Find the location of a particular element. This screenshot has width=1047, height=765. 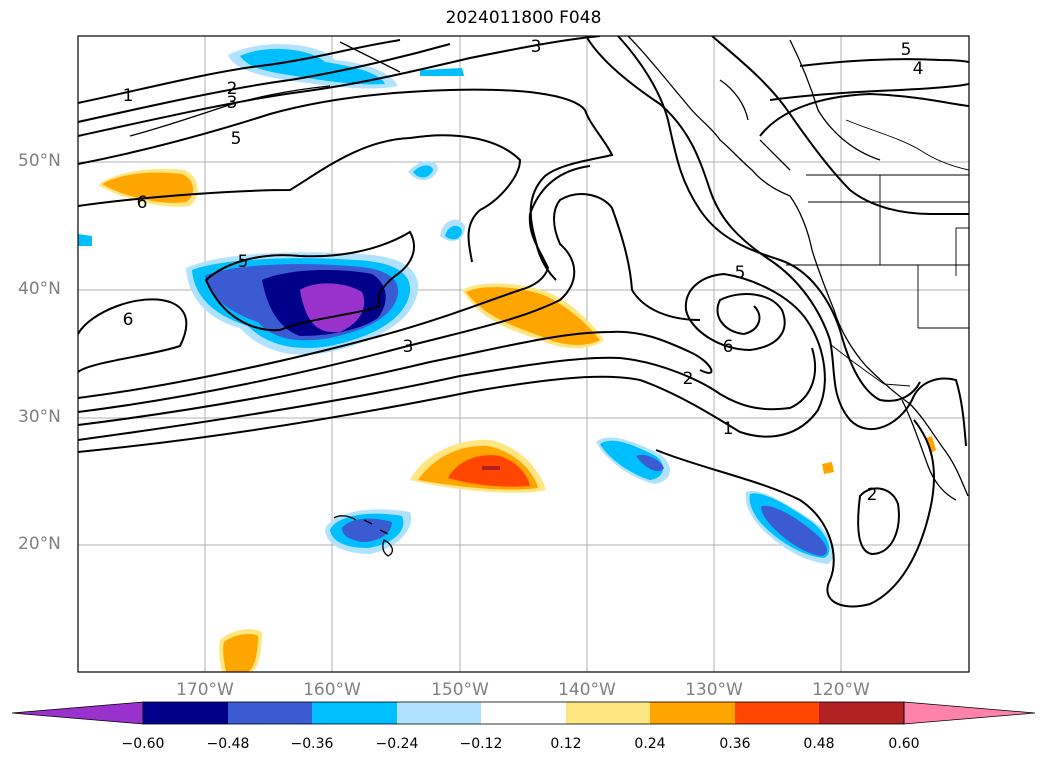

colorbar-tick-label: 0.12 is located at coordinates (566, 744).